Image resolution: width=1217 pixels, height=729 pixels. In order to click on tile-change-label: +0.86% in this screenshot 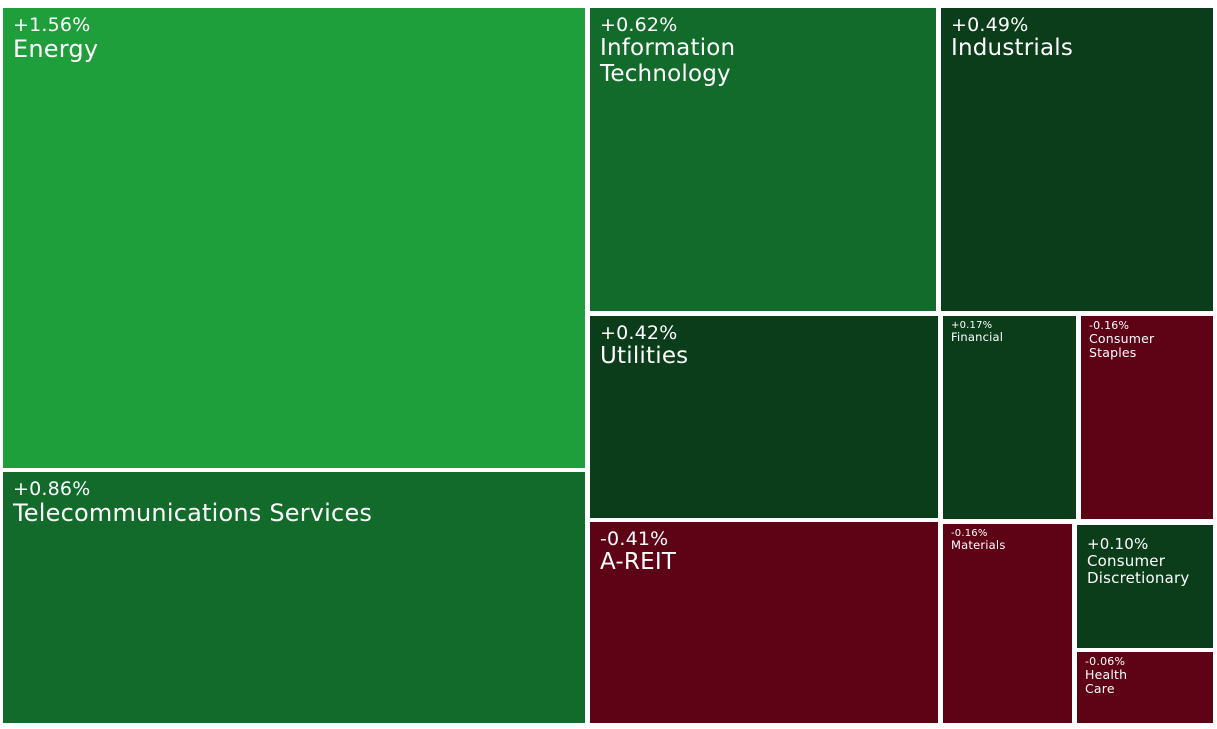, I will do `click(52, 489)`.